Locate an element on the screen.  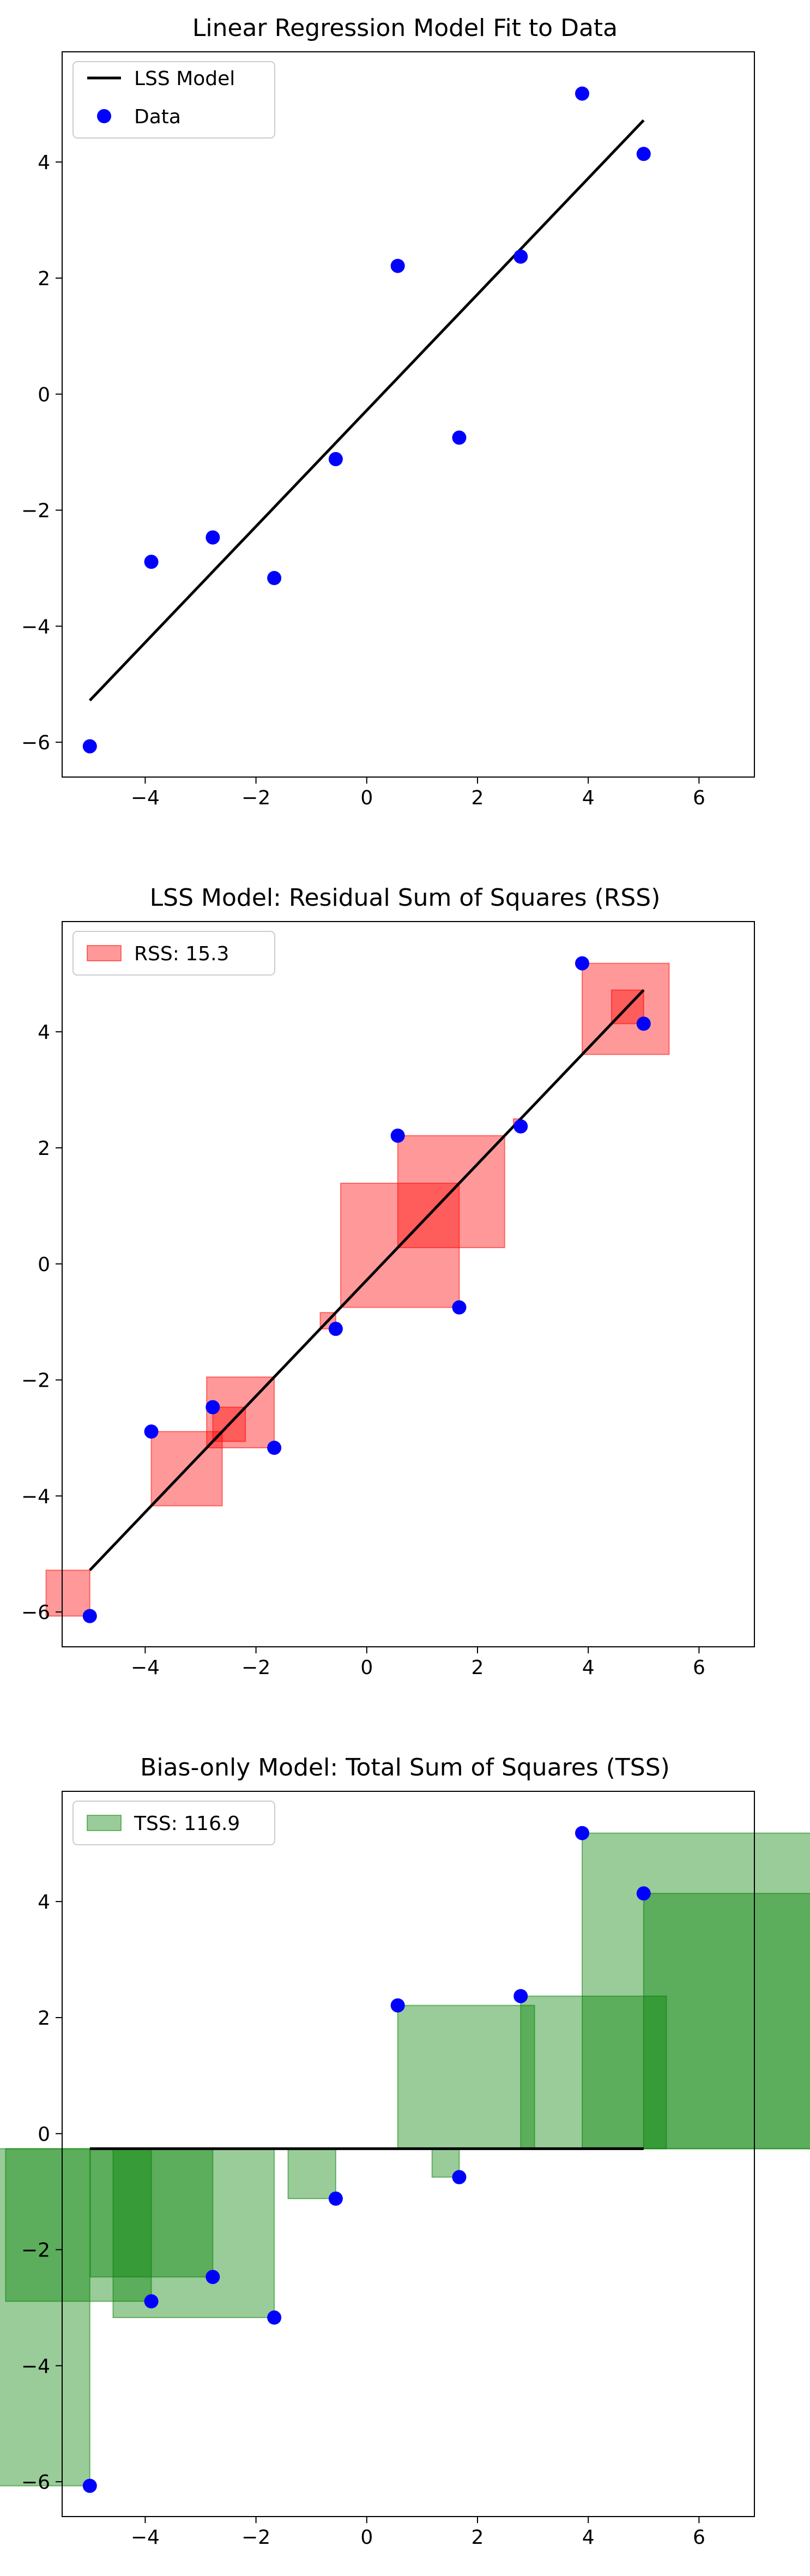
residual-square is located at coordinates (67, 1593).